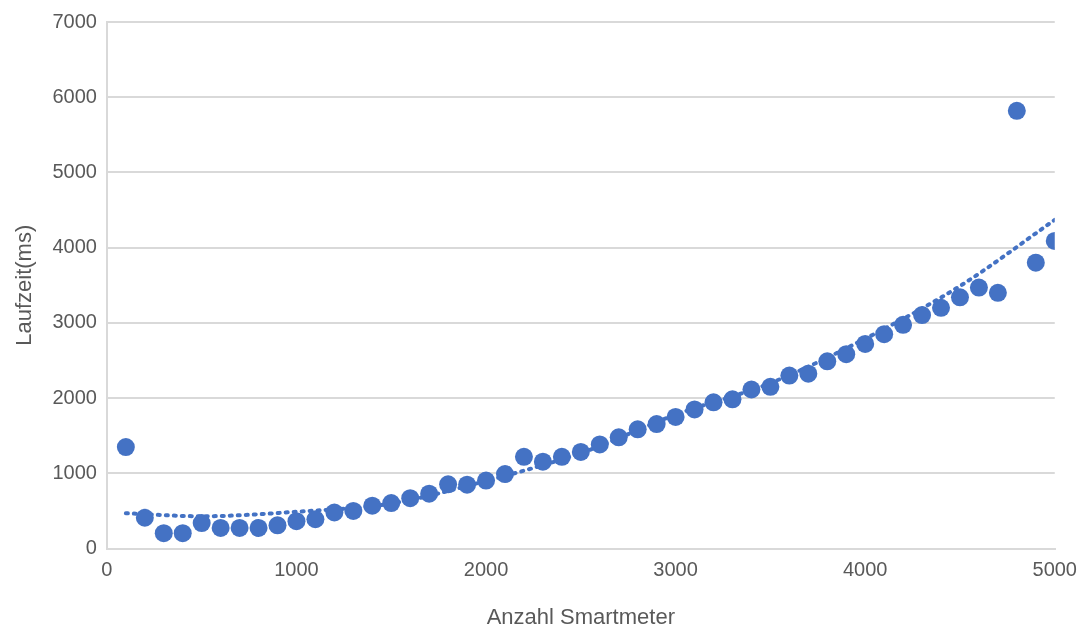  I want to click on y-tick-label: 2000, so click(74, 396).